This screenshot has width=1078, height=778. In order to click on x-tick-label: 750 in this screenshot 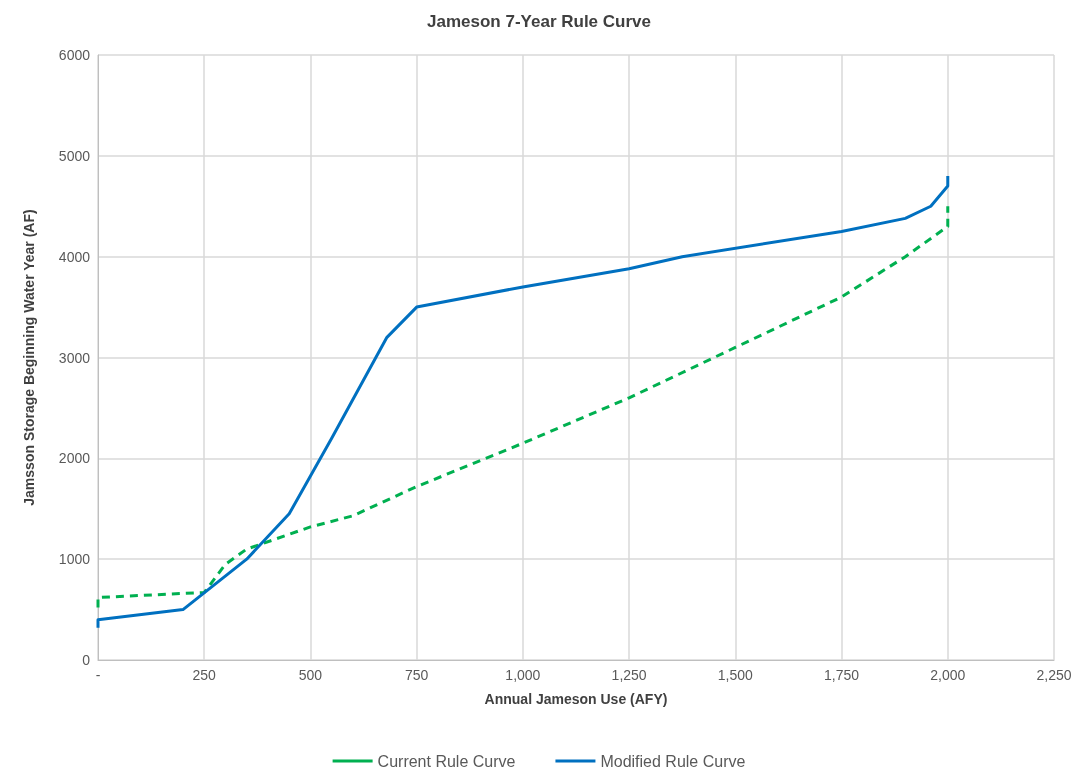, I will do `click(416, 675)`.